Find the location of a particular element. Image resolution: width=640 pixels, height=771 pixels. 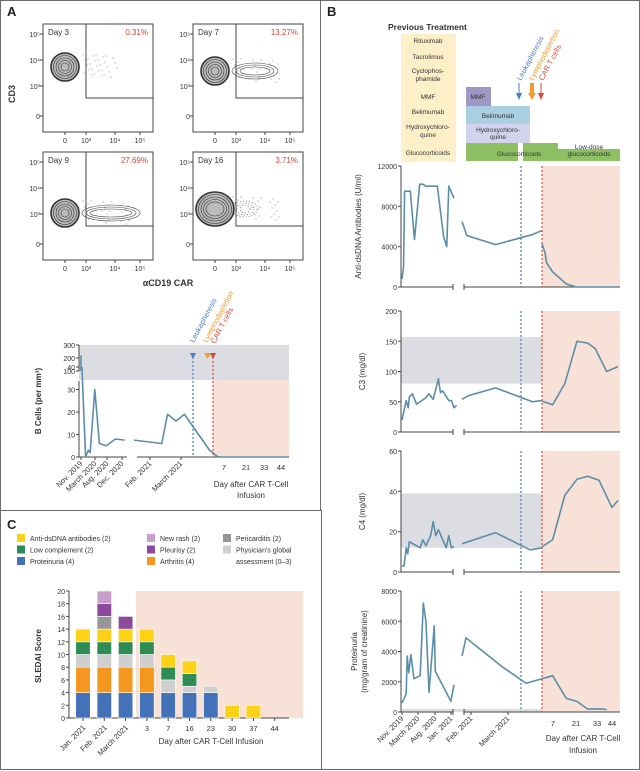

c3-line is located at coordinates (502, 395).